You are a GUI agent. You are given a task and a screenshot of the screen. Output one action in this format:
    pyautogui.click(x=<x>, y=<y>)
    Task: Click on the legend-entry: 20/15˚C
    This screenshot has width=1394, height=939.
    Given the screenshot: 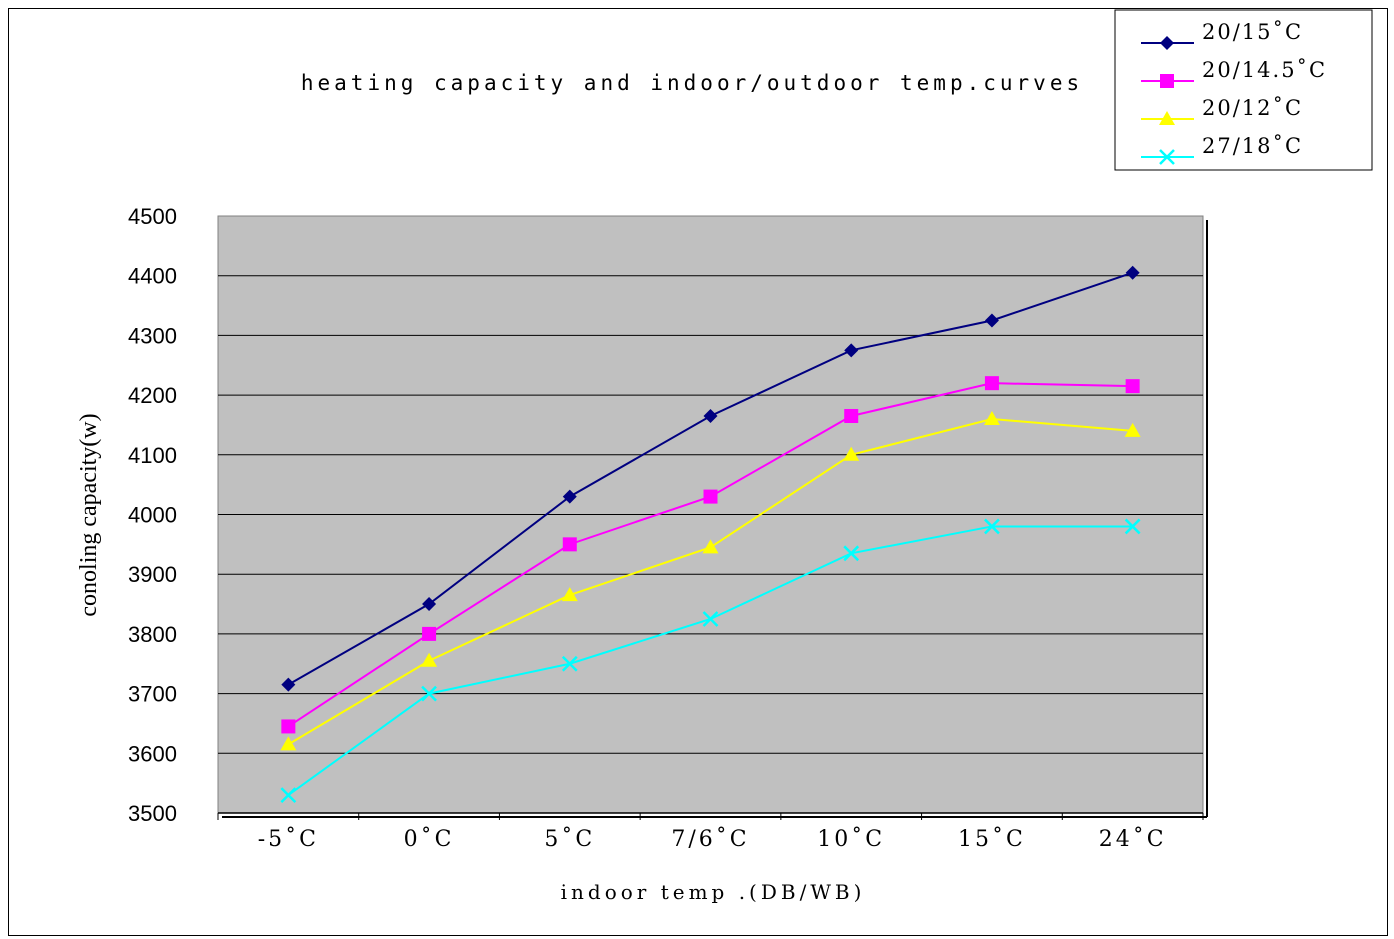 What is the action you would take?
    pyautogui.click(x=1222, y=35)
    